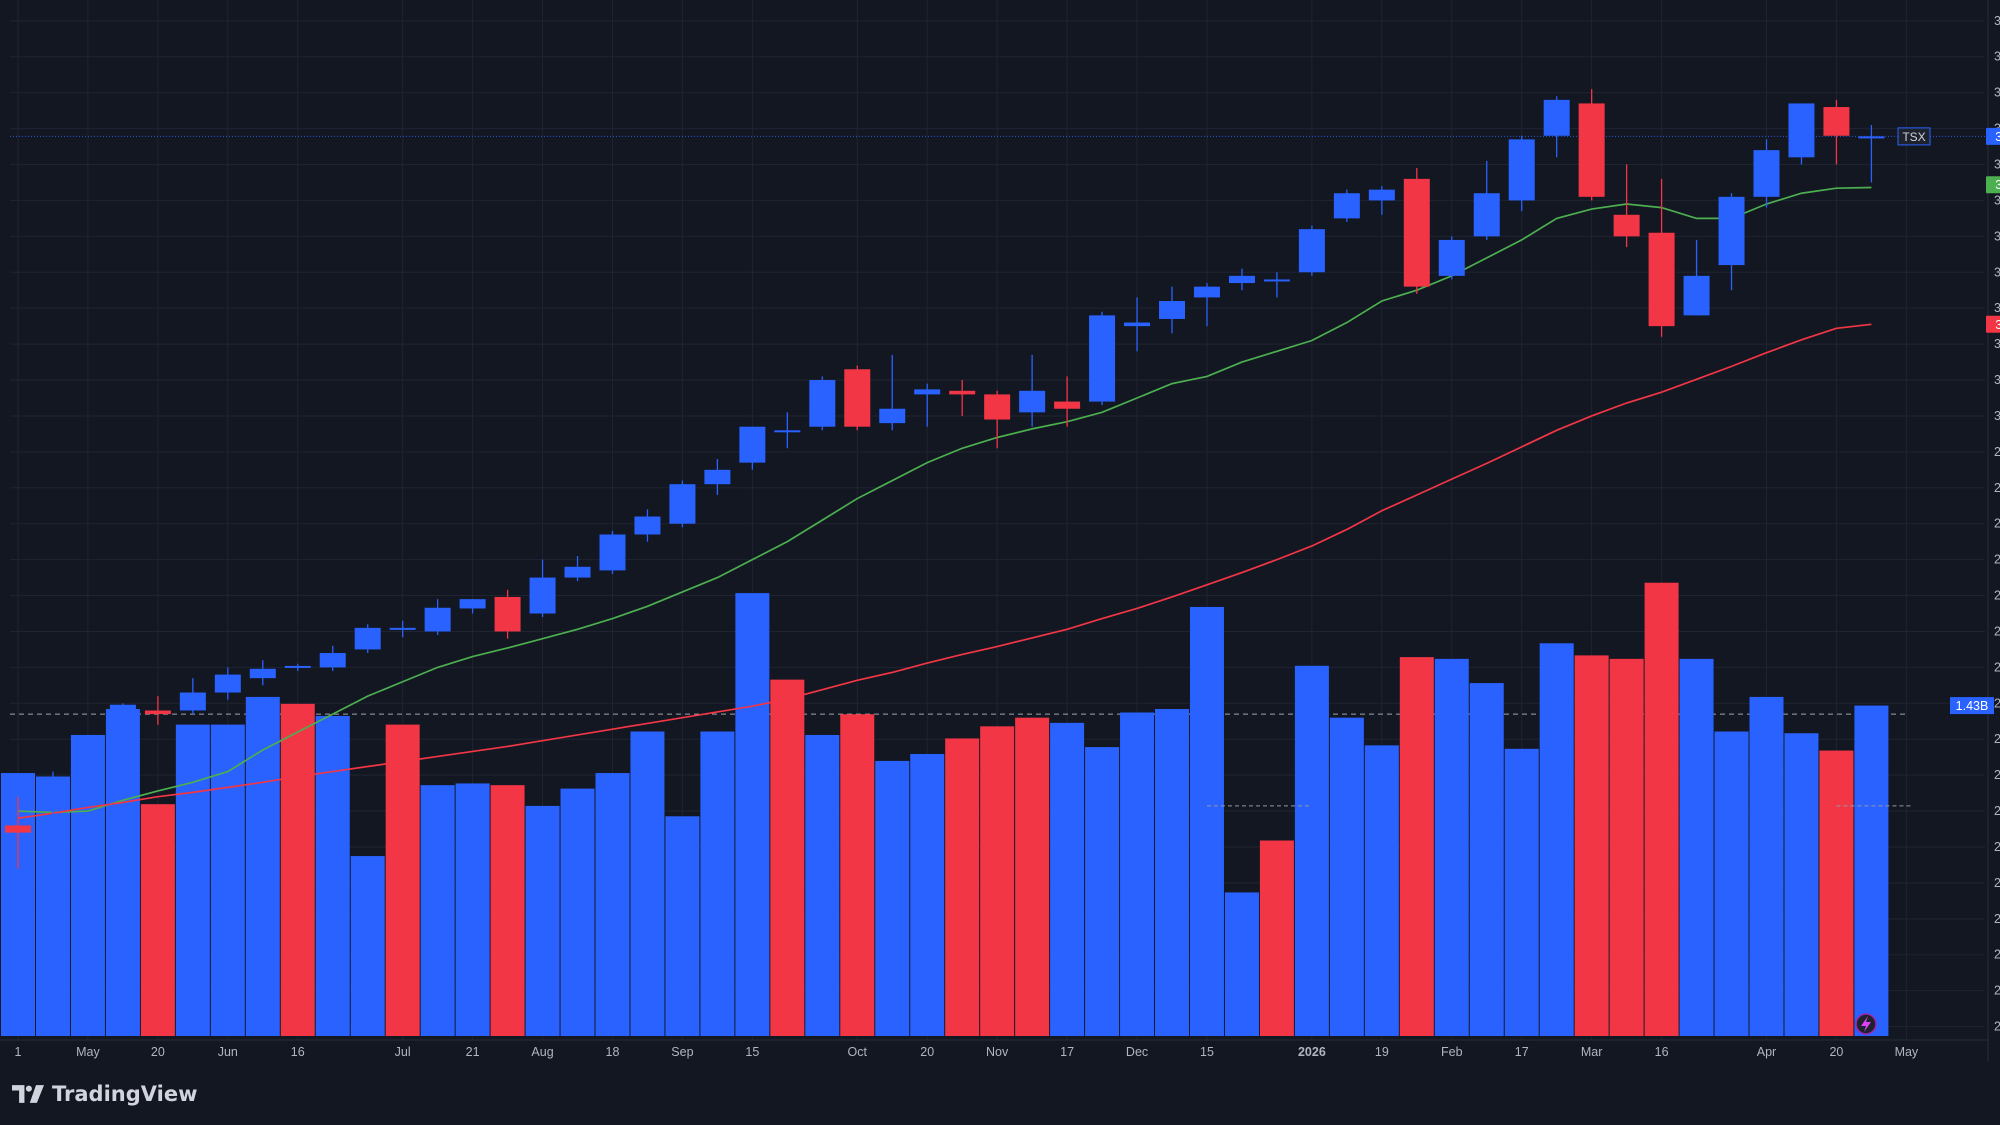  I want to click on volume-label-bg, so click(1972, 706).